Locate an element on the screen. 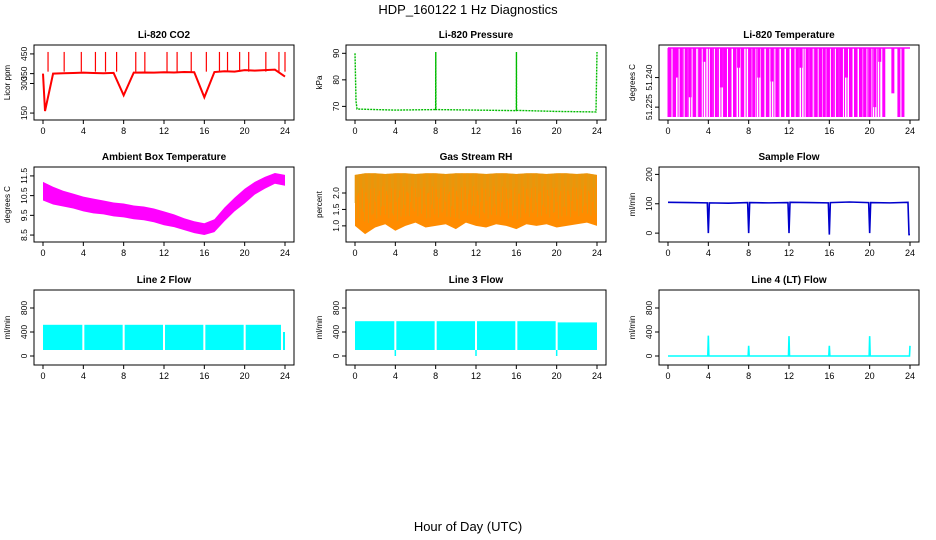 This screenshot has width=936, height=540. chart-panel-6: Sample Flow ml/min 0 4 8 12 16 20 24 0 100 200 is located at coordinates (774, 205).